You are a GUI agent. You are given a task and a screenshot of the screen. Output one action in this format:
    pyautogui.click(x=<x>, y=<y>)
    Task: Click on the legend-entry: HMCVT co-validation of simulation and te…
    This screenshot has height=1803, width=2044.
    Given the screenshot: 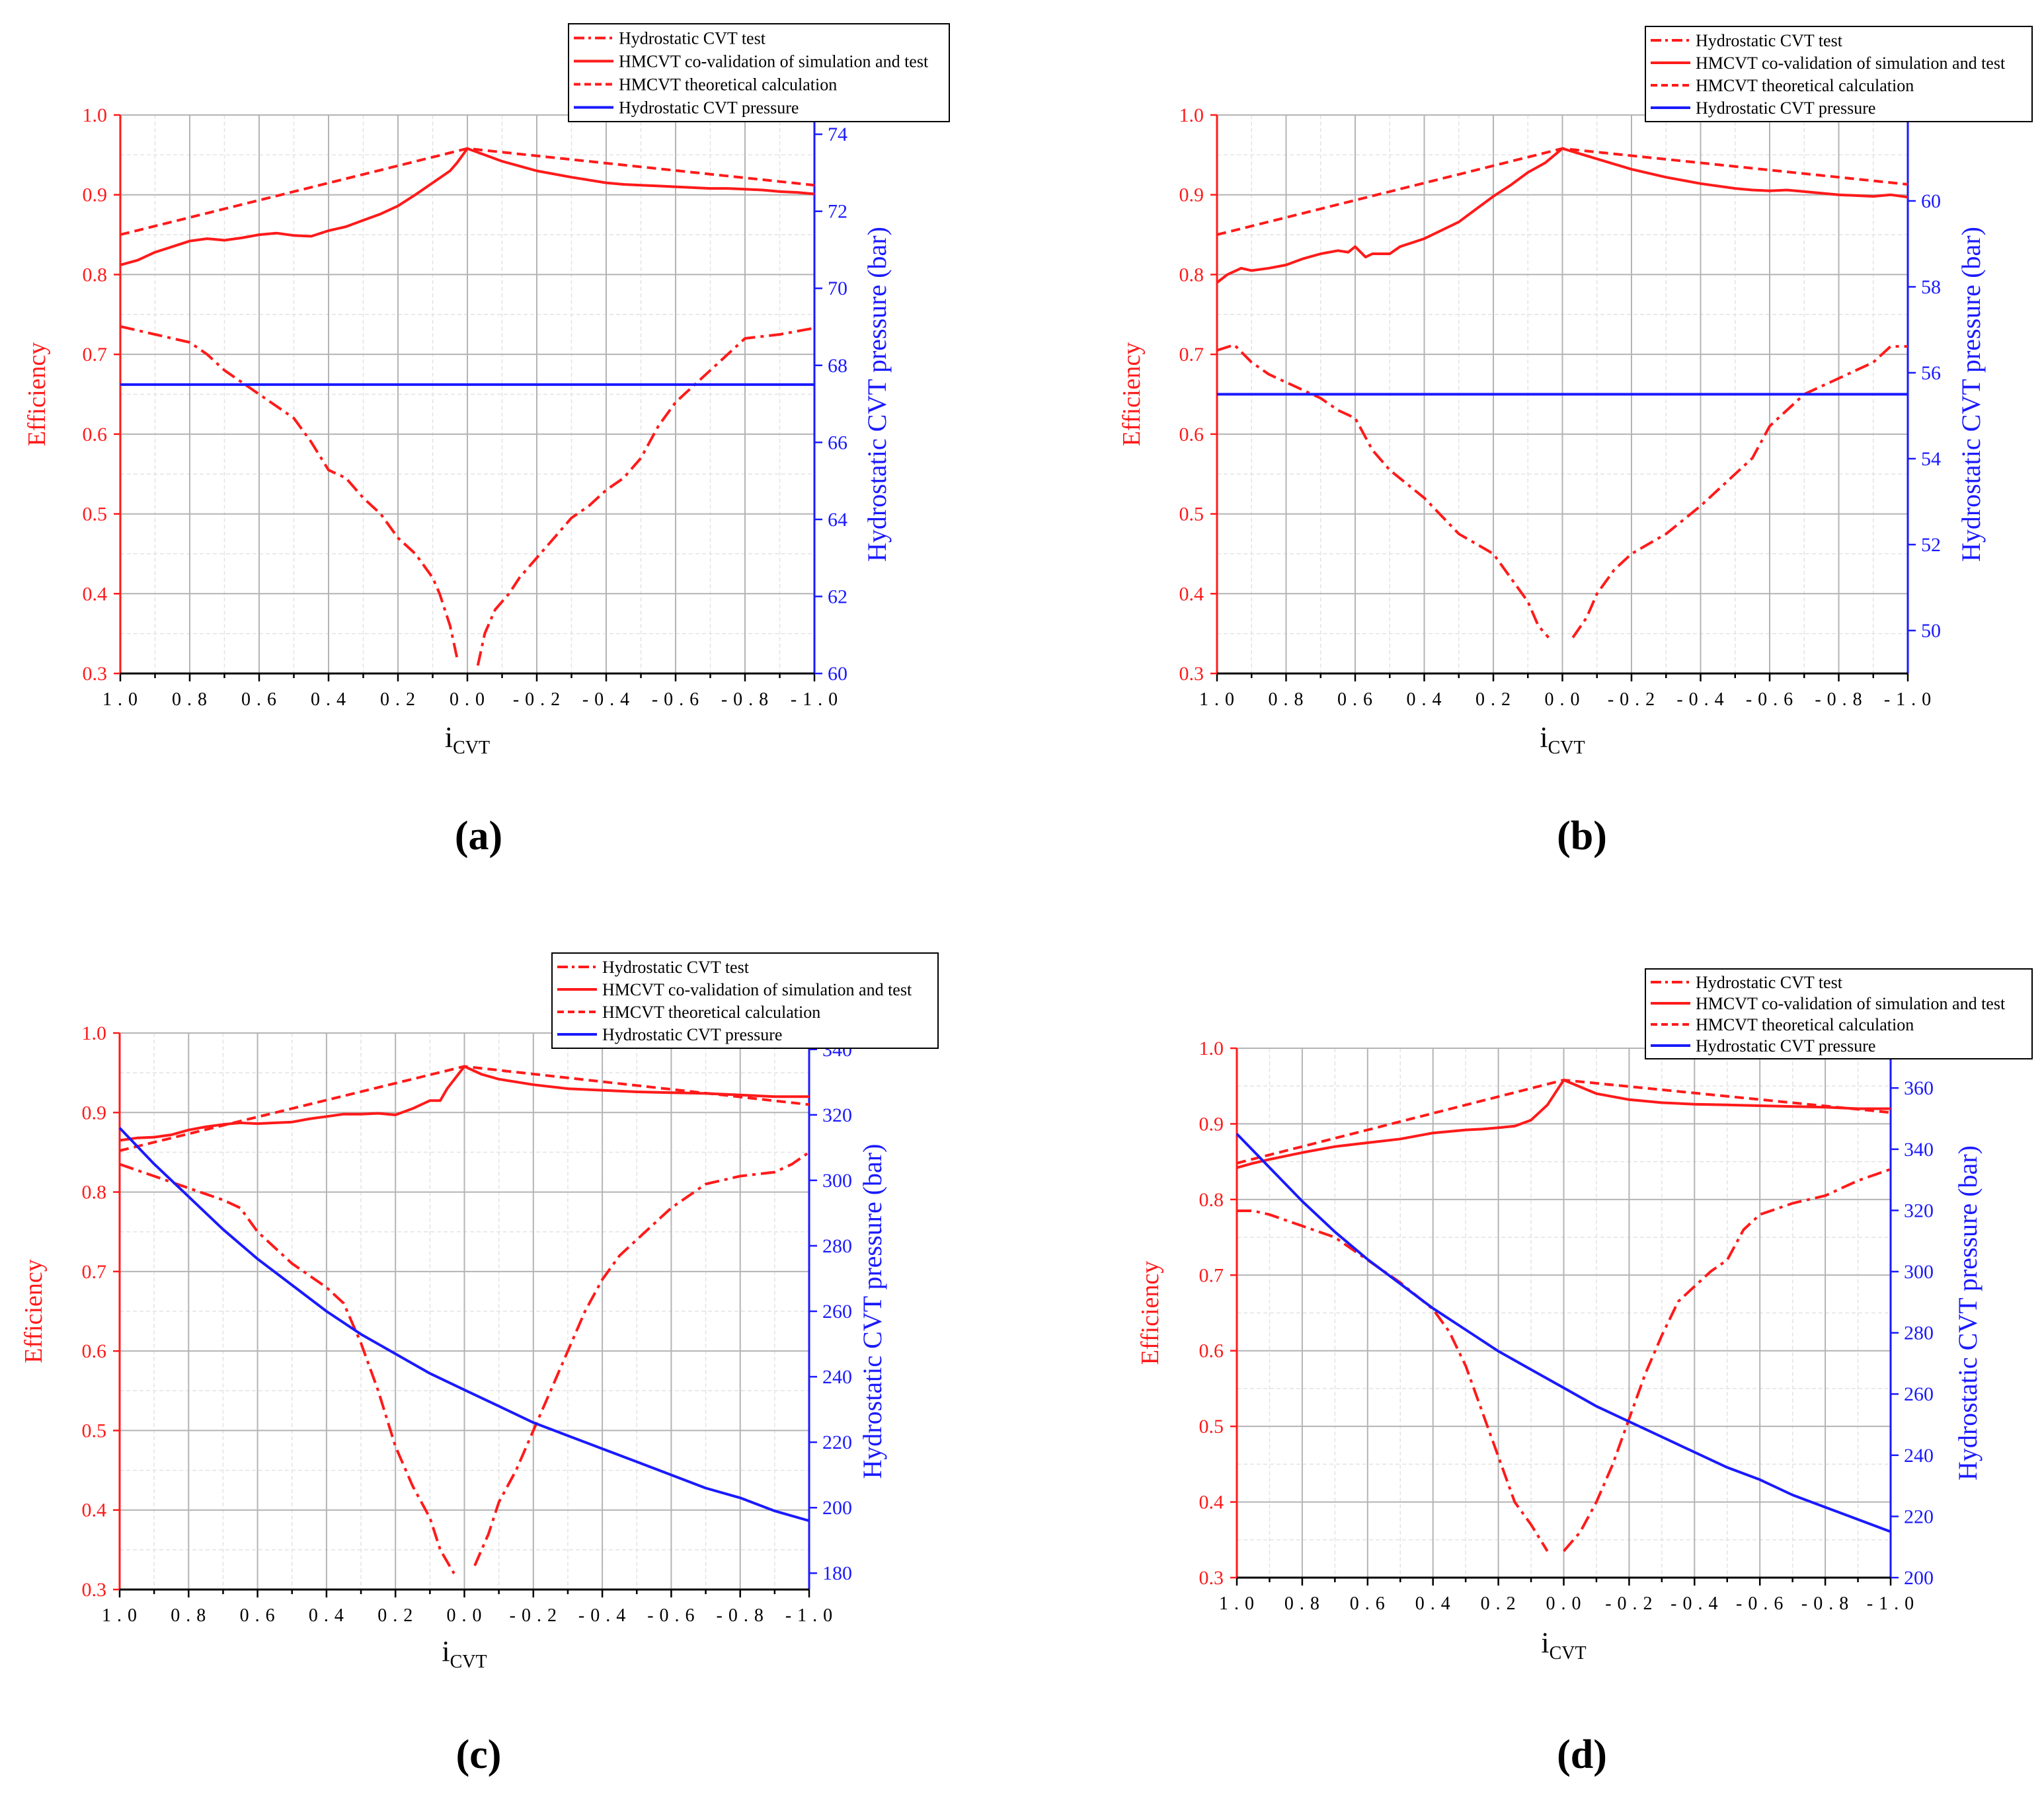 What is the action you would take?
    pyautogui.click(x=1851, y=1003)
    